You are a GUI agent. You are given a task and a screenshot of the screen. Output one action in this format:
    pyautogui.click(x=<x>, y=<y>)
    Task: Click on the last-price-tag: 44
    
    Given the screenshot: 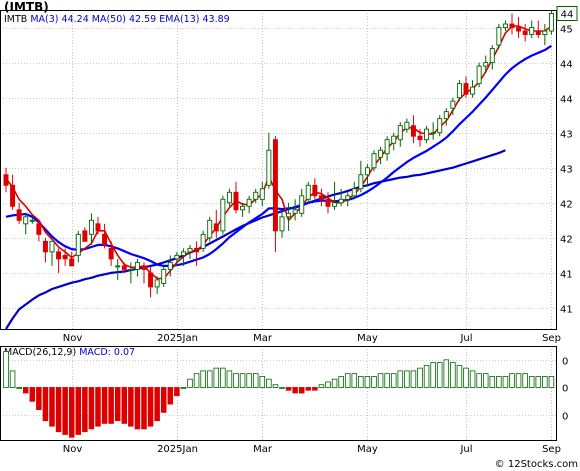 What is the action you would take?
    pyautogui.click(x=567, y=15)
    